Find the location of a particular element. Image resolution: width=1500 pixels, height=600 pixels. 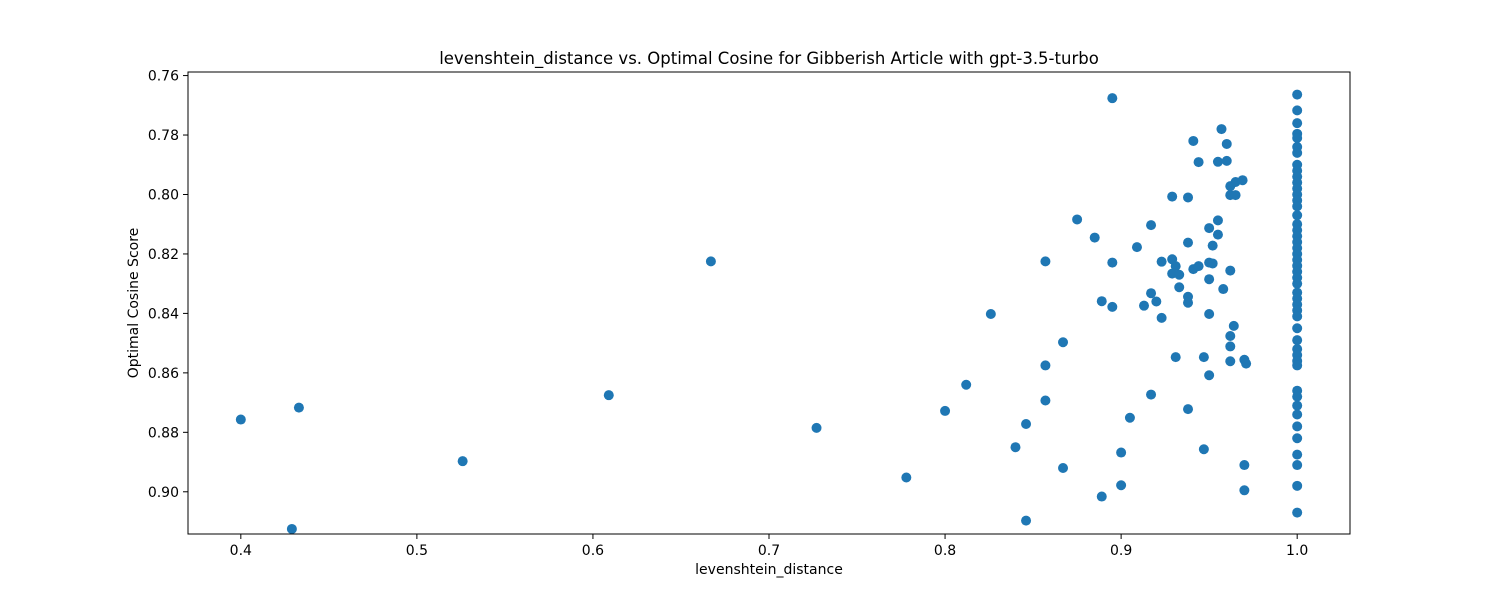

x-tick-label: 0.5 is located at coordinates (417, 551).